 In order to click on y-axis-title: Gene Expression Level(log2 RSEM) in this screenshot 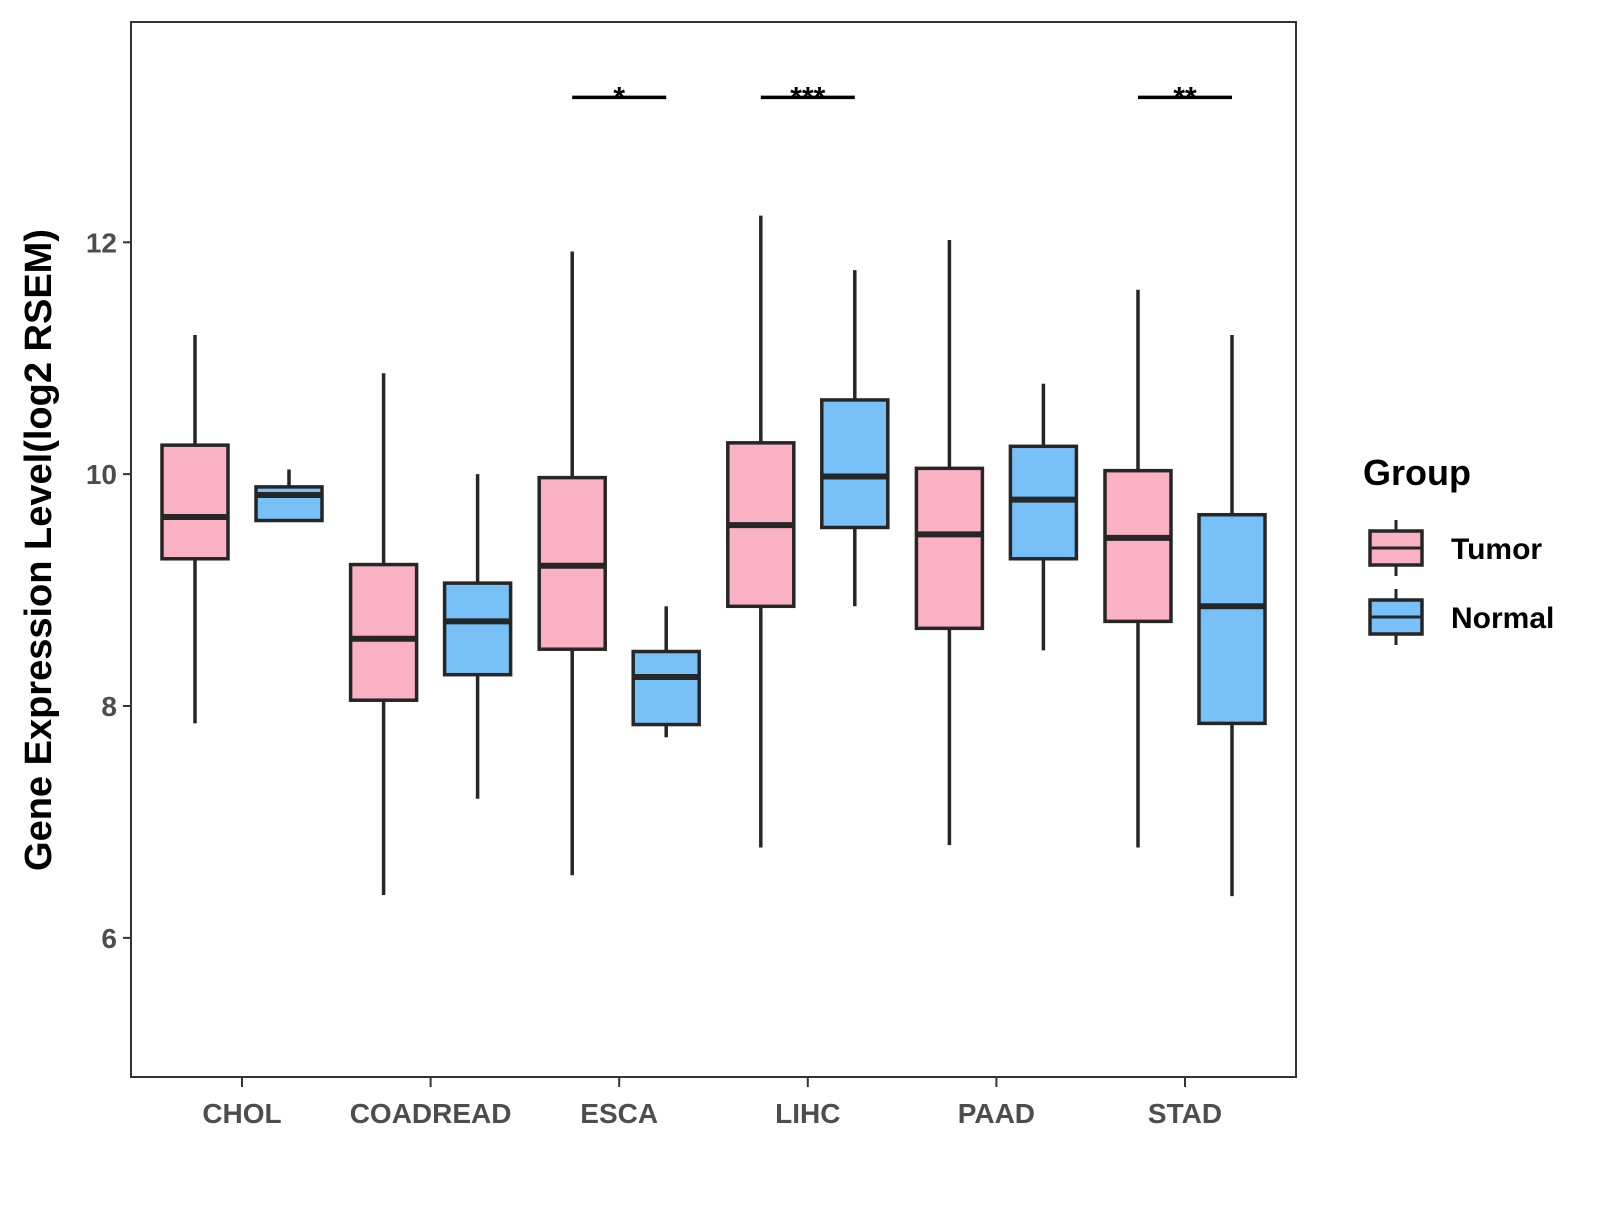, I will do `click(39, 550)`.